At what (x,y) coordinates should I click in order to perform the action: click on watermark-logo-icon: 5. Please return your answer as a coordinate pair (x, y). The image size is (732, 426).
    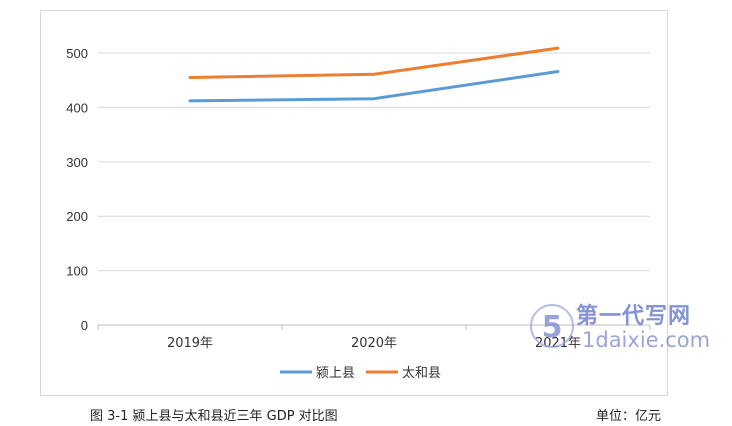
    Looking at the image, I should click on (552, 326).